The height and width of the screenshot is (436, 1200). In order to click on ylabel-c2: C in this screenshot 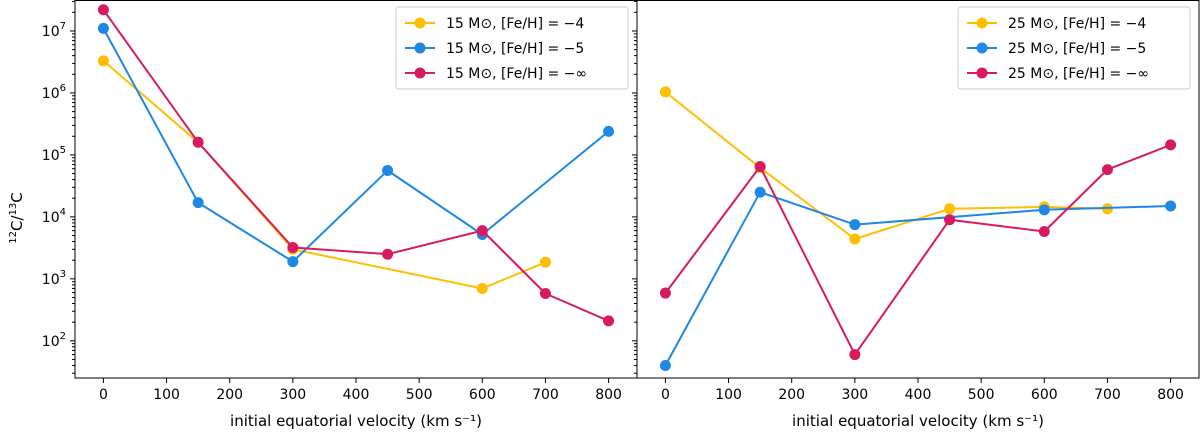, I will do `click(17, 197)`.